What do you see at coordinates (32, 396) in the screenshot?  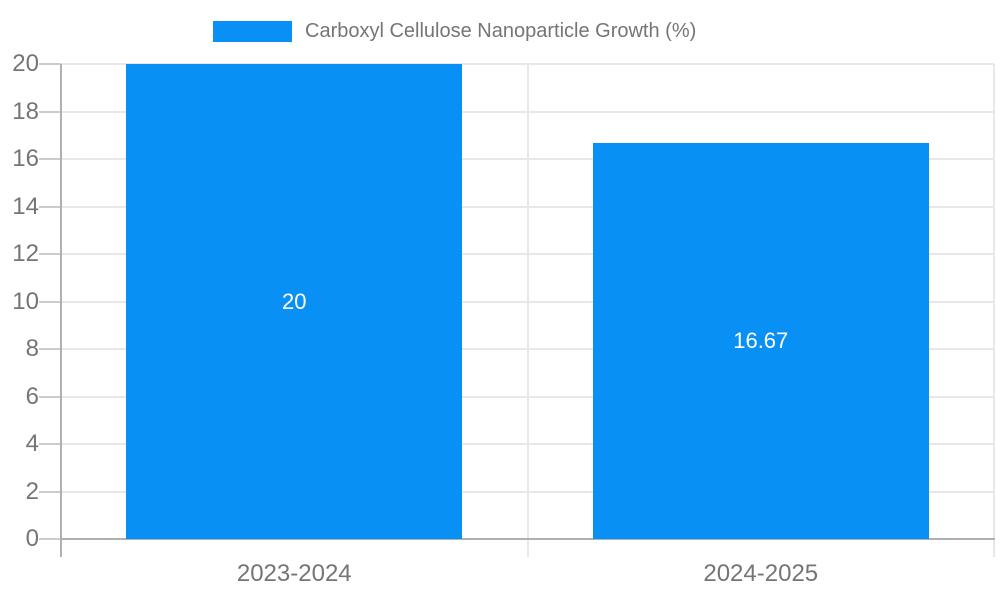 I see `y-tick-label: 6` at bounding box center [32, 396].